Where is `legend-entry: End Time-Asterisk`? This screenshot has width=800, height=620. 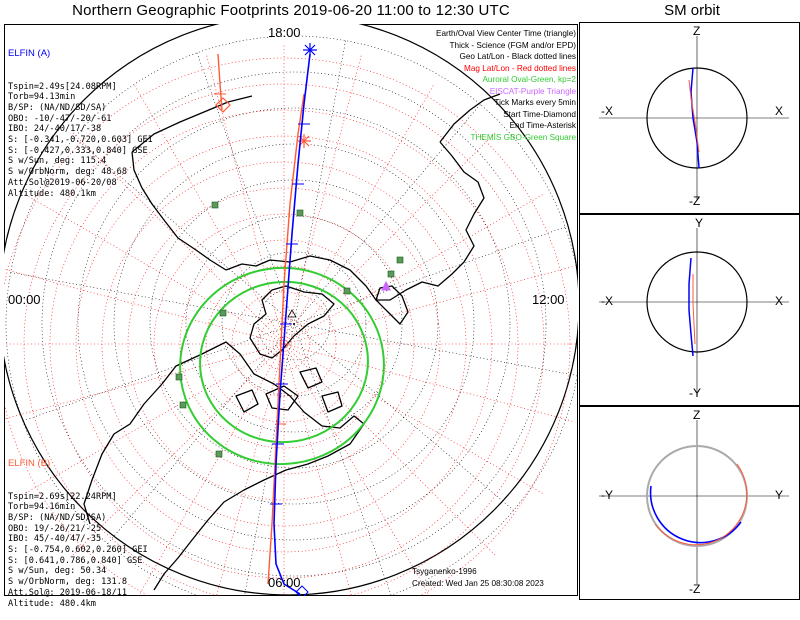 legend-entry: End Time-Asterisk is located at coordinates (542, 125).